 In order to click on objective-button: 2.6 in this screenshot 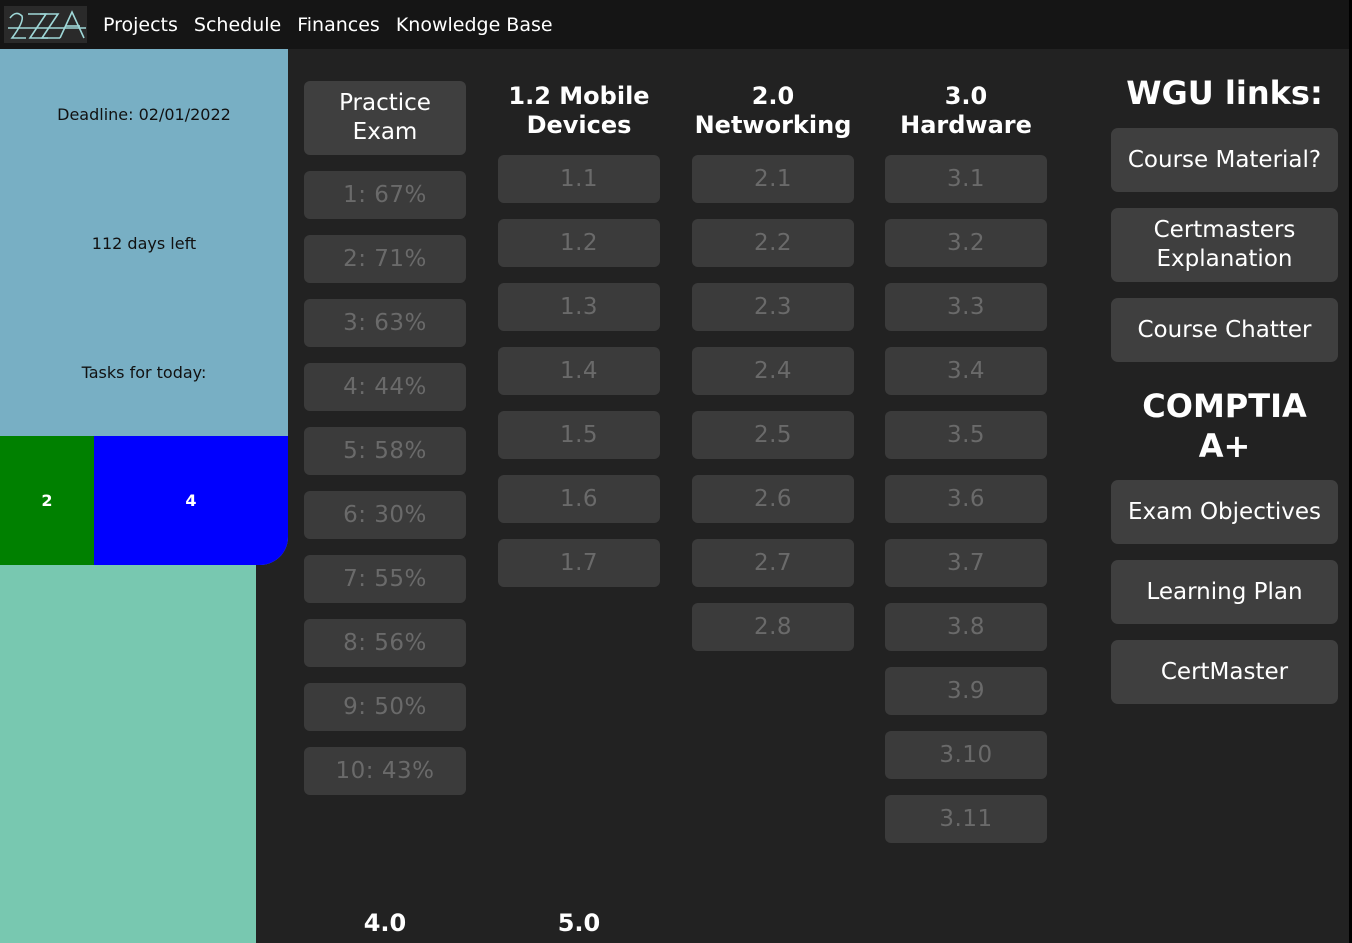, I will do `click(773, 499)`.